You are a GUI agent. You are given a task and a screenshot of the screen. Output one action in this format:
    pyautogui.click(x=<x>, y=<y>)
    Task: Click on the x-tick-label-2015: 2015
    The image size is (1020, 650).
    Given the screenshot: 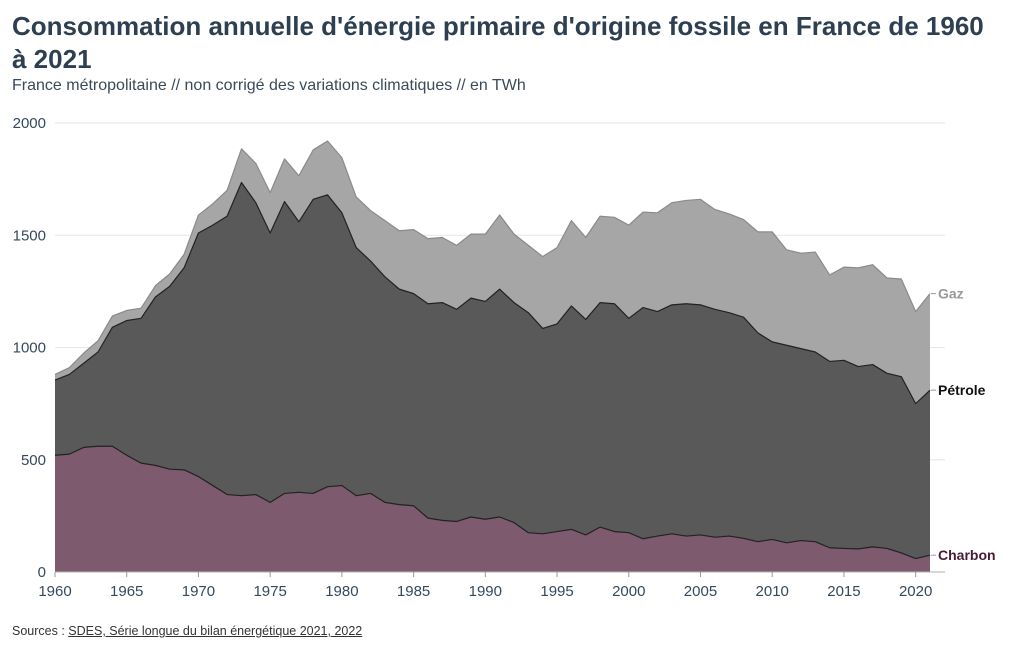 What is the action you would take?
    pyautogui.click(x=843, y=591)
    